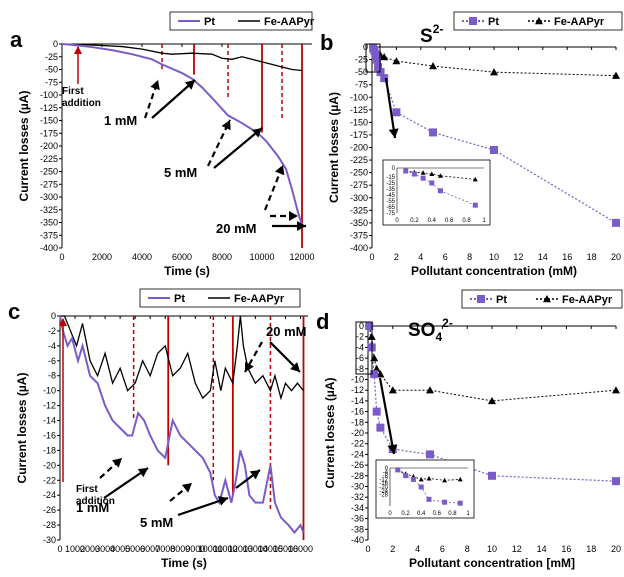 Image resolution: width=624 pixels, height=577 pixels. What do you see at coordinates (431, 34) in the screenshot?
I see `ion-label: S2-` at bounding box center [431, 34].